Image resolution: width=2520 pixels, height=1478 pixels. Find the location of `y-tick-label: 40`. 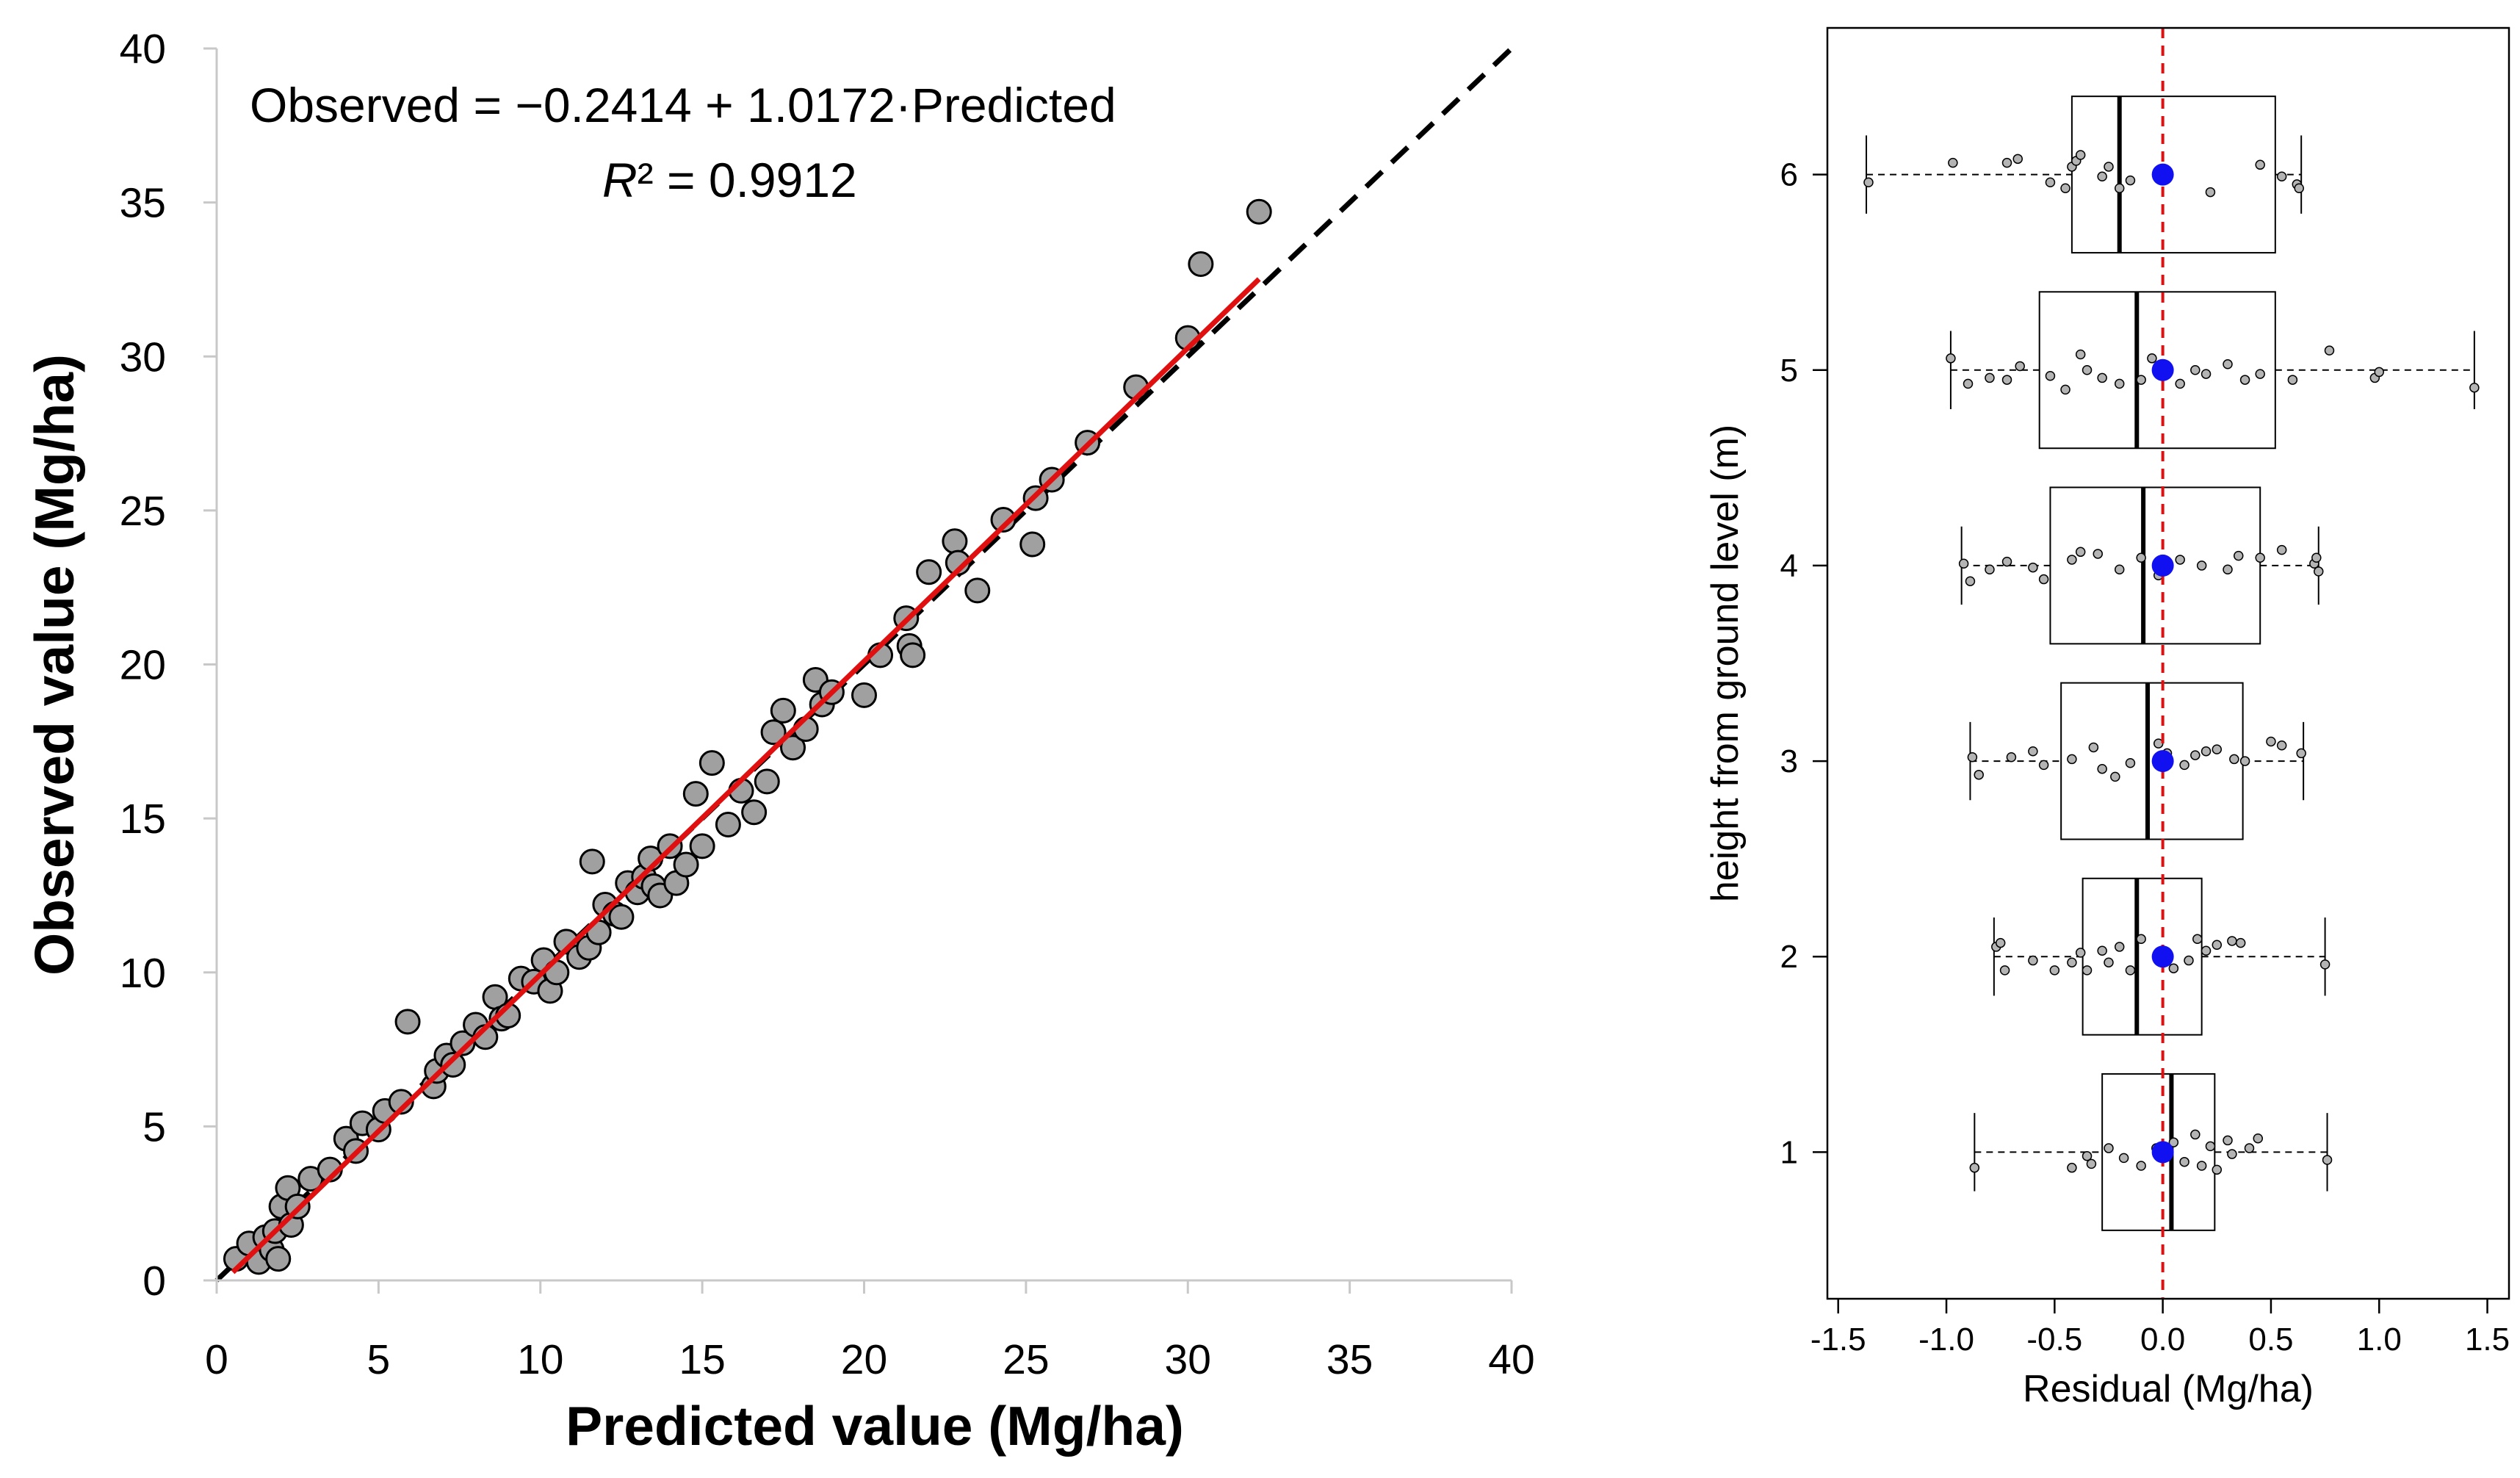

y-tick-label: 40 is located at coordinates (143, 50).